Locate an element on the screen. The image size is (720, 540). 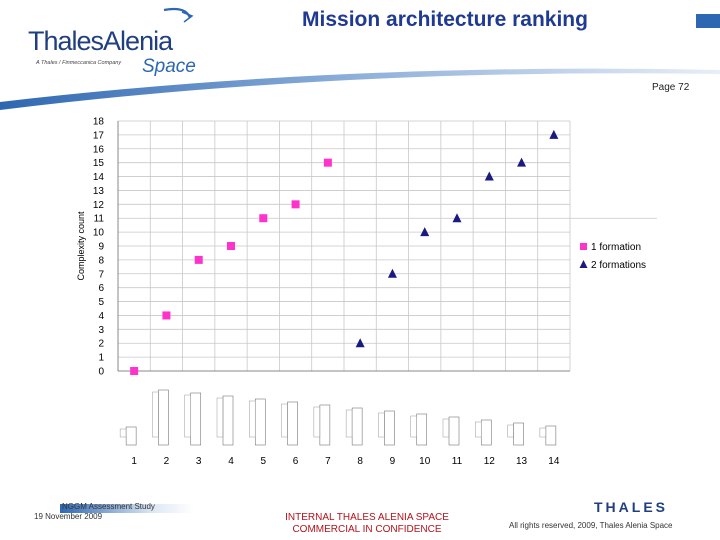
page-number: Page 72 is located at coordinates (671, 87).